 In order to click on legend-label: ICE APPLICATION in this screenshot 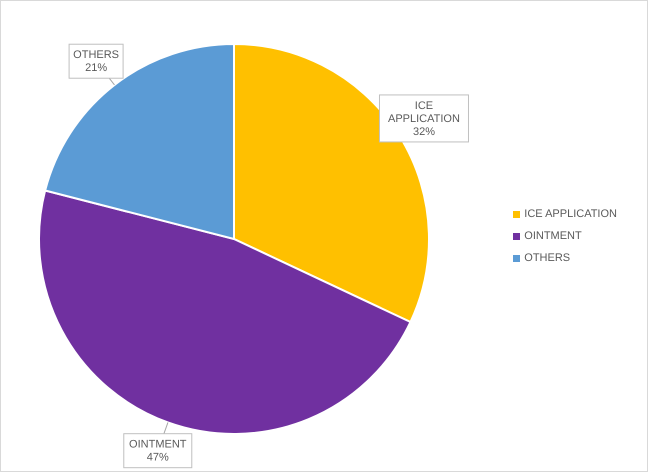, I will do `click(570, 214)`.